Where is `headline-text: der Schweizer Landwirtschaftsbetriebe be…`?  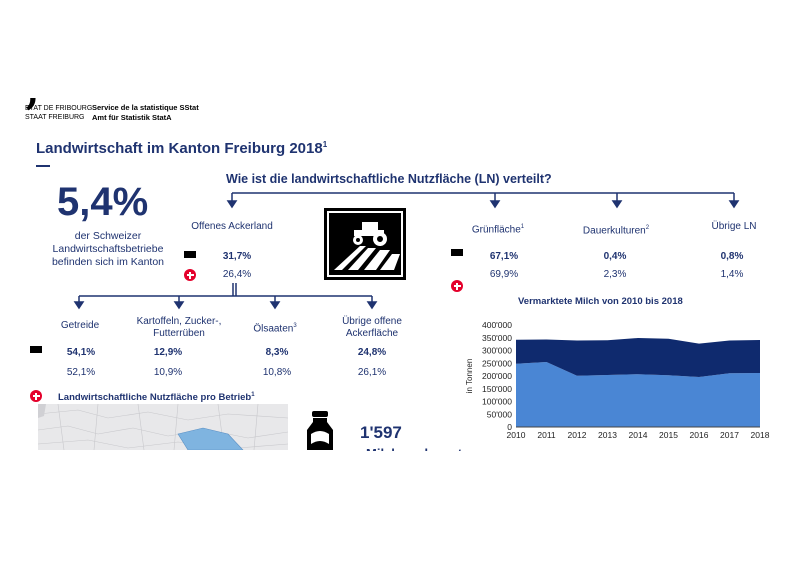
headline-text: der Schweizer Landwirtschaftsbetriebe be… is located at coordinates (108, 249).